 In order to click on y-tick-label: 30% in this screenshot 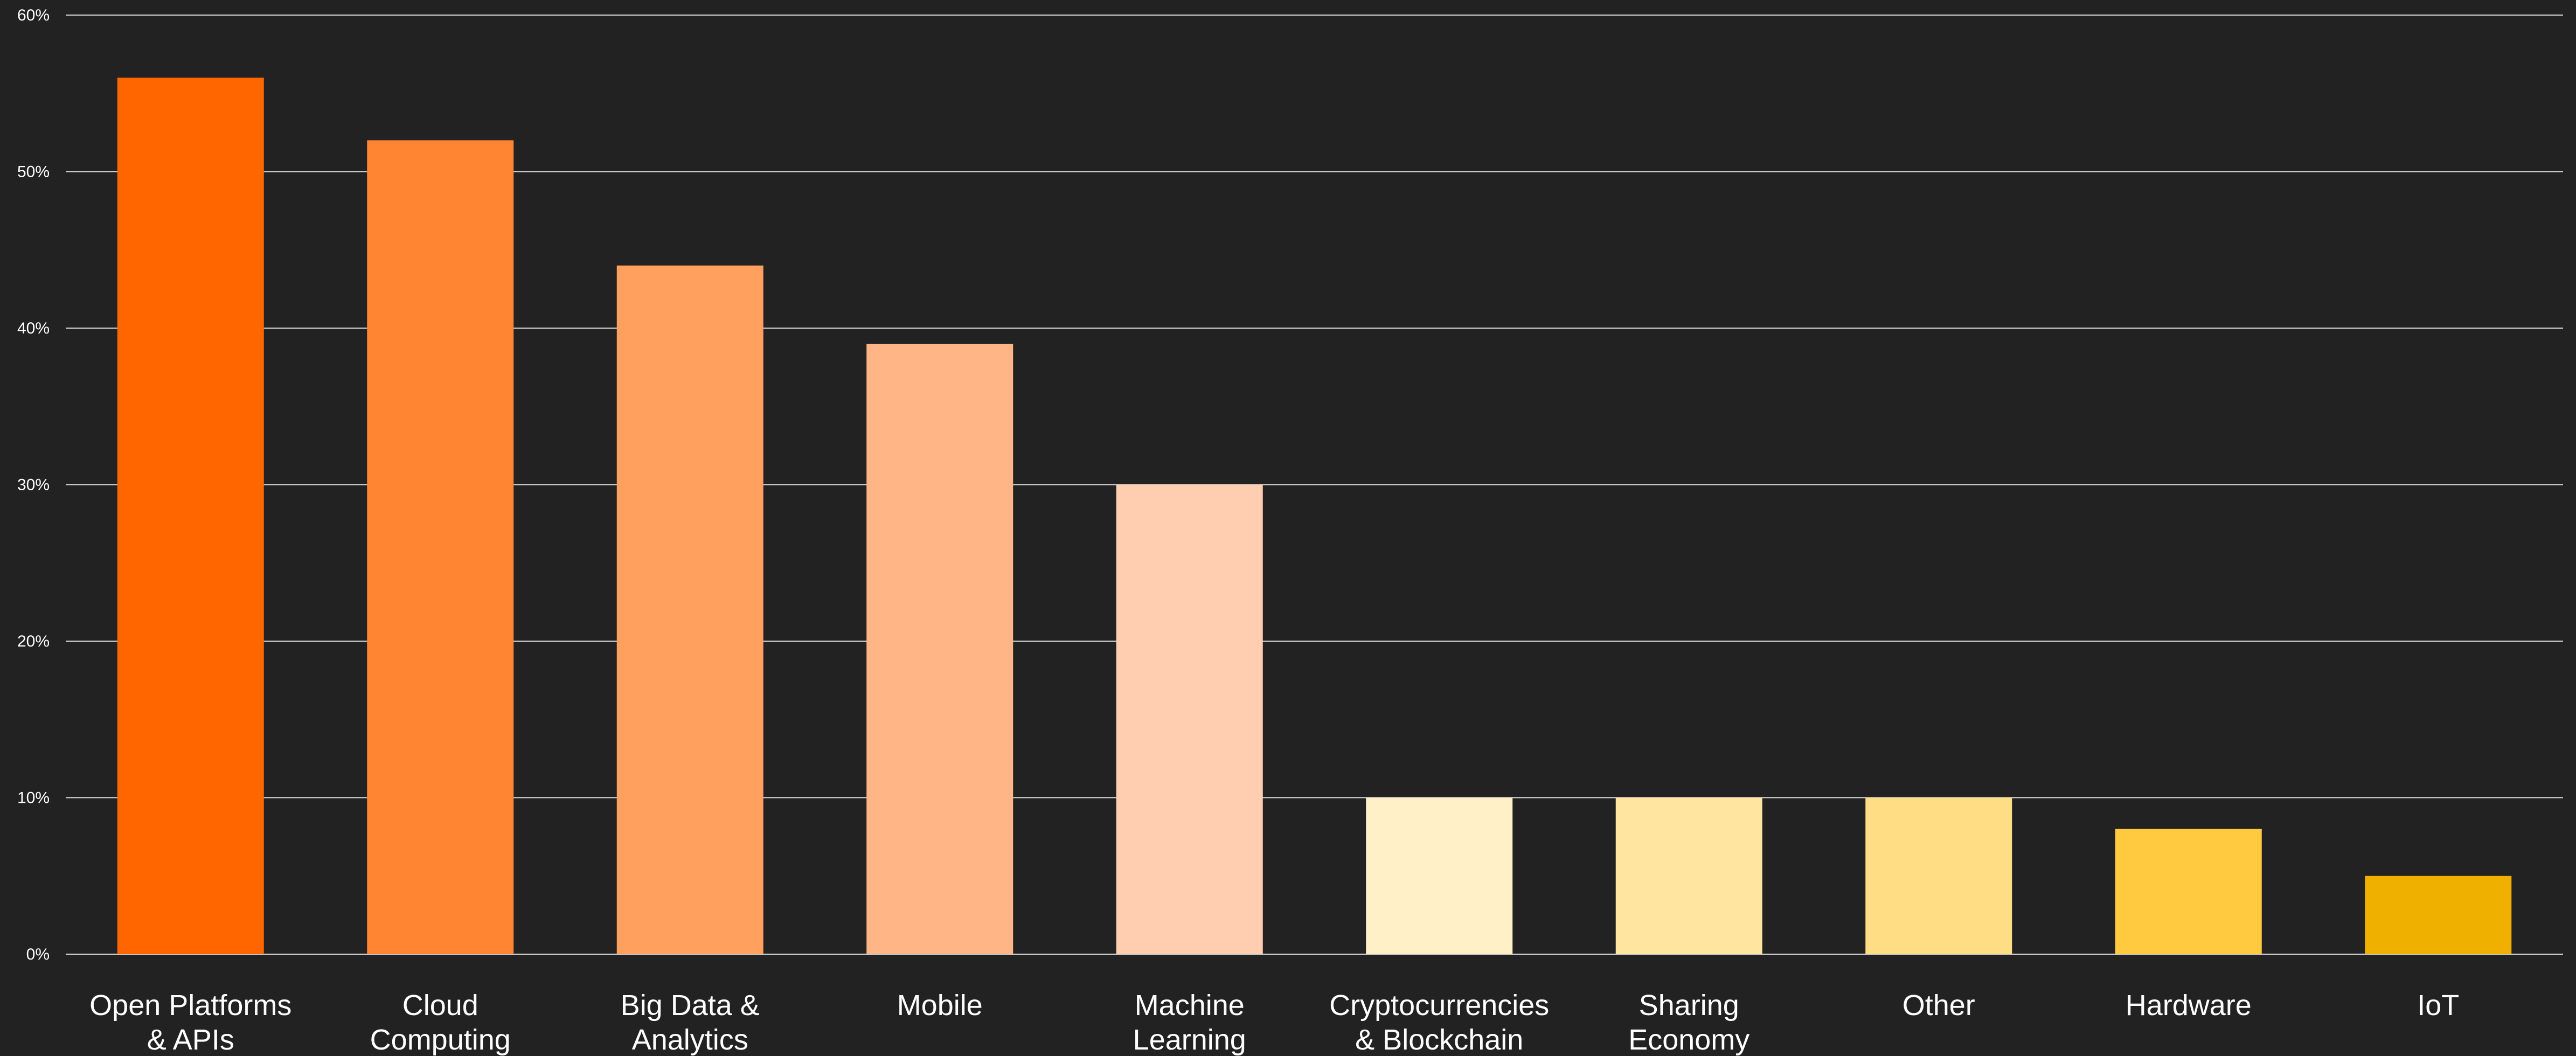, I will do `click(33, 485)`.